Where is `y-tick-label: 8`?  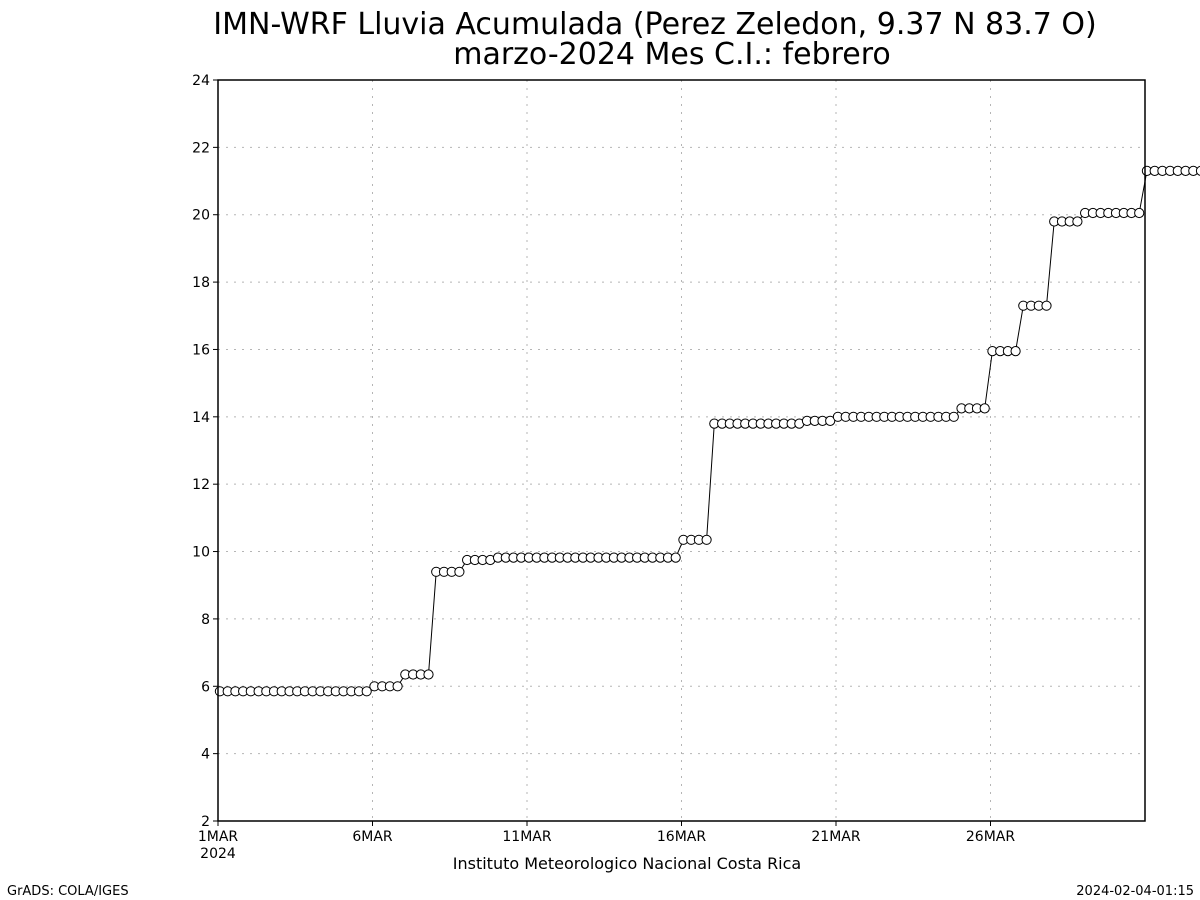
y-tick-label: 8 is located at coordinates (205, 620).